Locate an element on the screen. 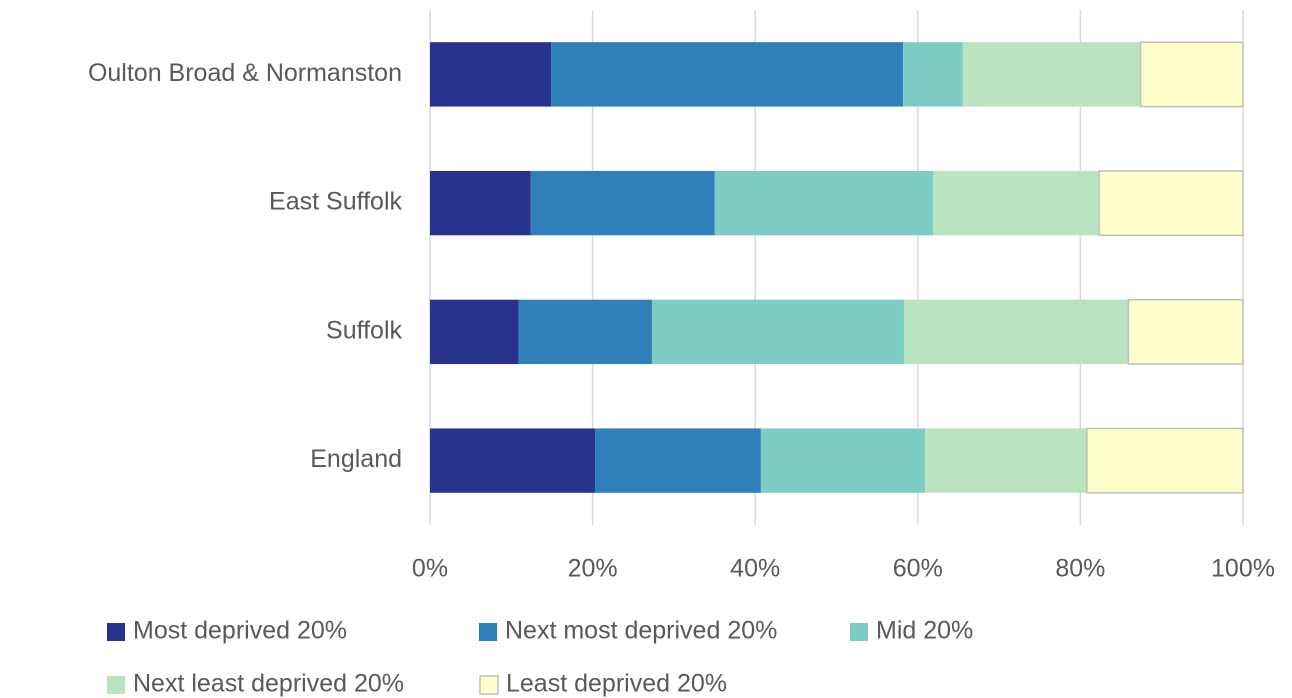  y-tick-label: England is located at coordinates (356, 459).